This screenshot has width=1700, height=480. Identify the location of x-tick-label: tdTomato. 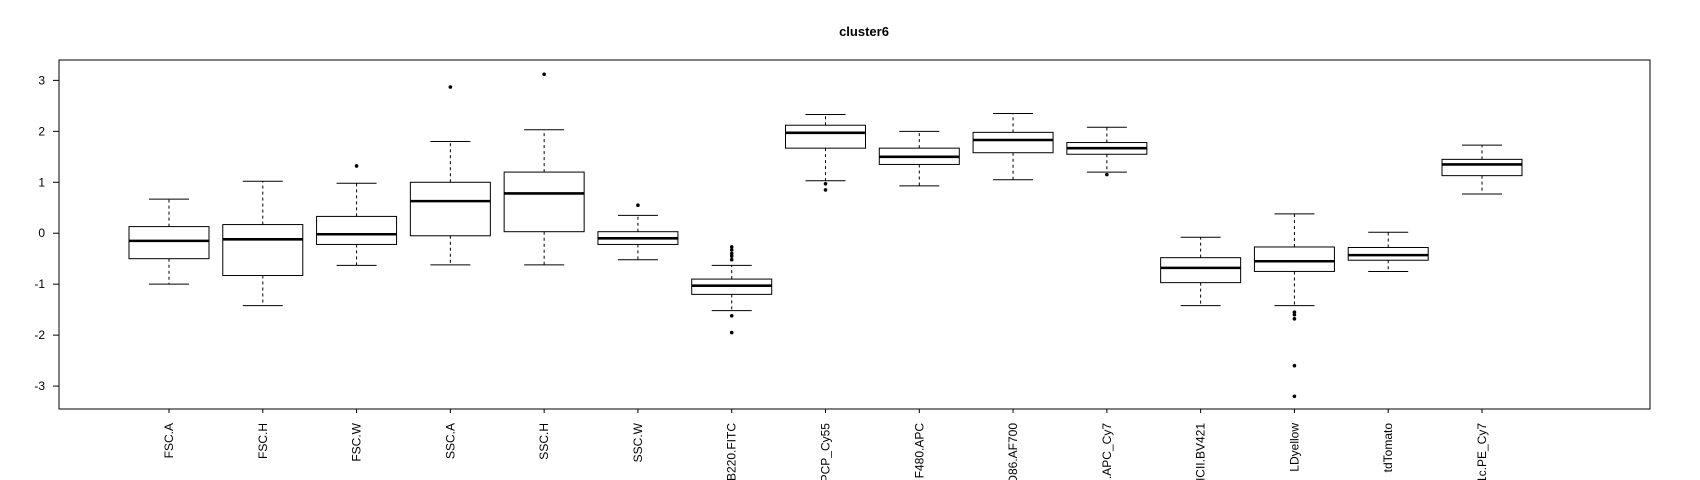
(1388, 448).